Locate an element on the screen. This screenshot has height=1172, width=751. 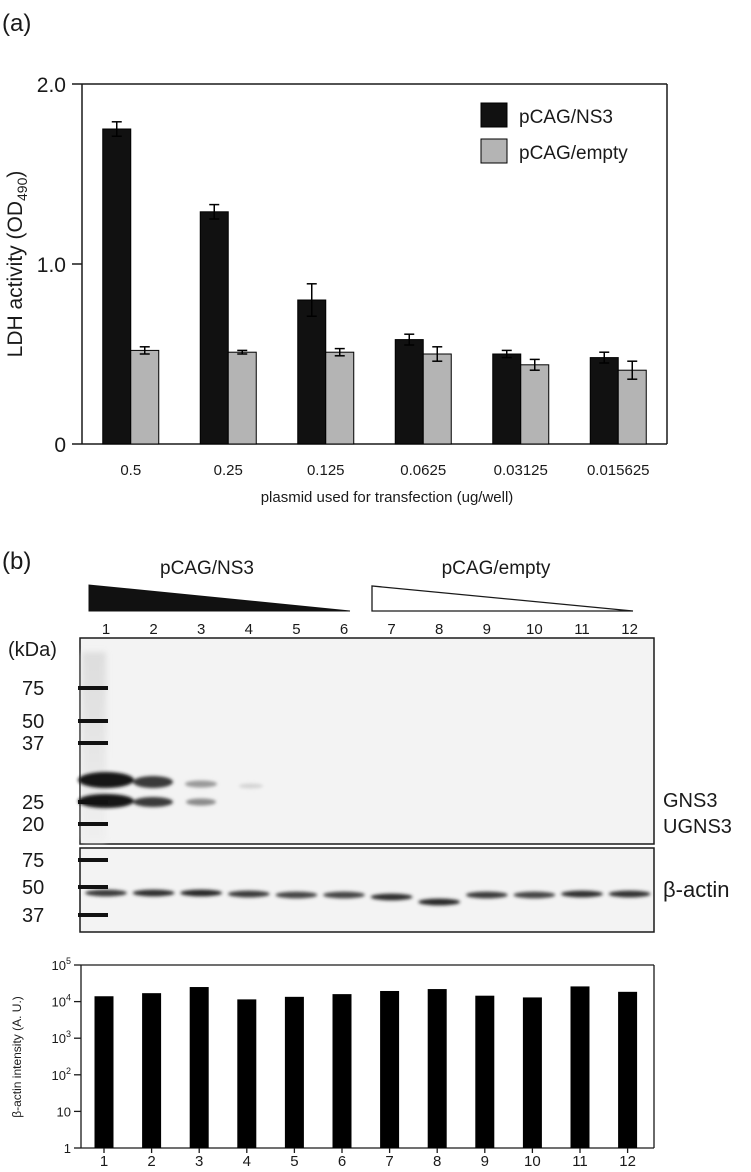
chart-b-x-tick-label: 1 is located at coordinates (104, 1161).